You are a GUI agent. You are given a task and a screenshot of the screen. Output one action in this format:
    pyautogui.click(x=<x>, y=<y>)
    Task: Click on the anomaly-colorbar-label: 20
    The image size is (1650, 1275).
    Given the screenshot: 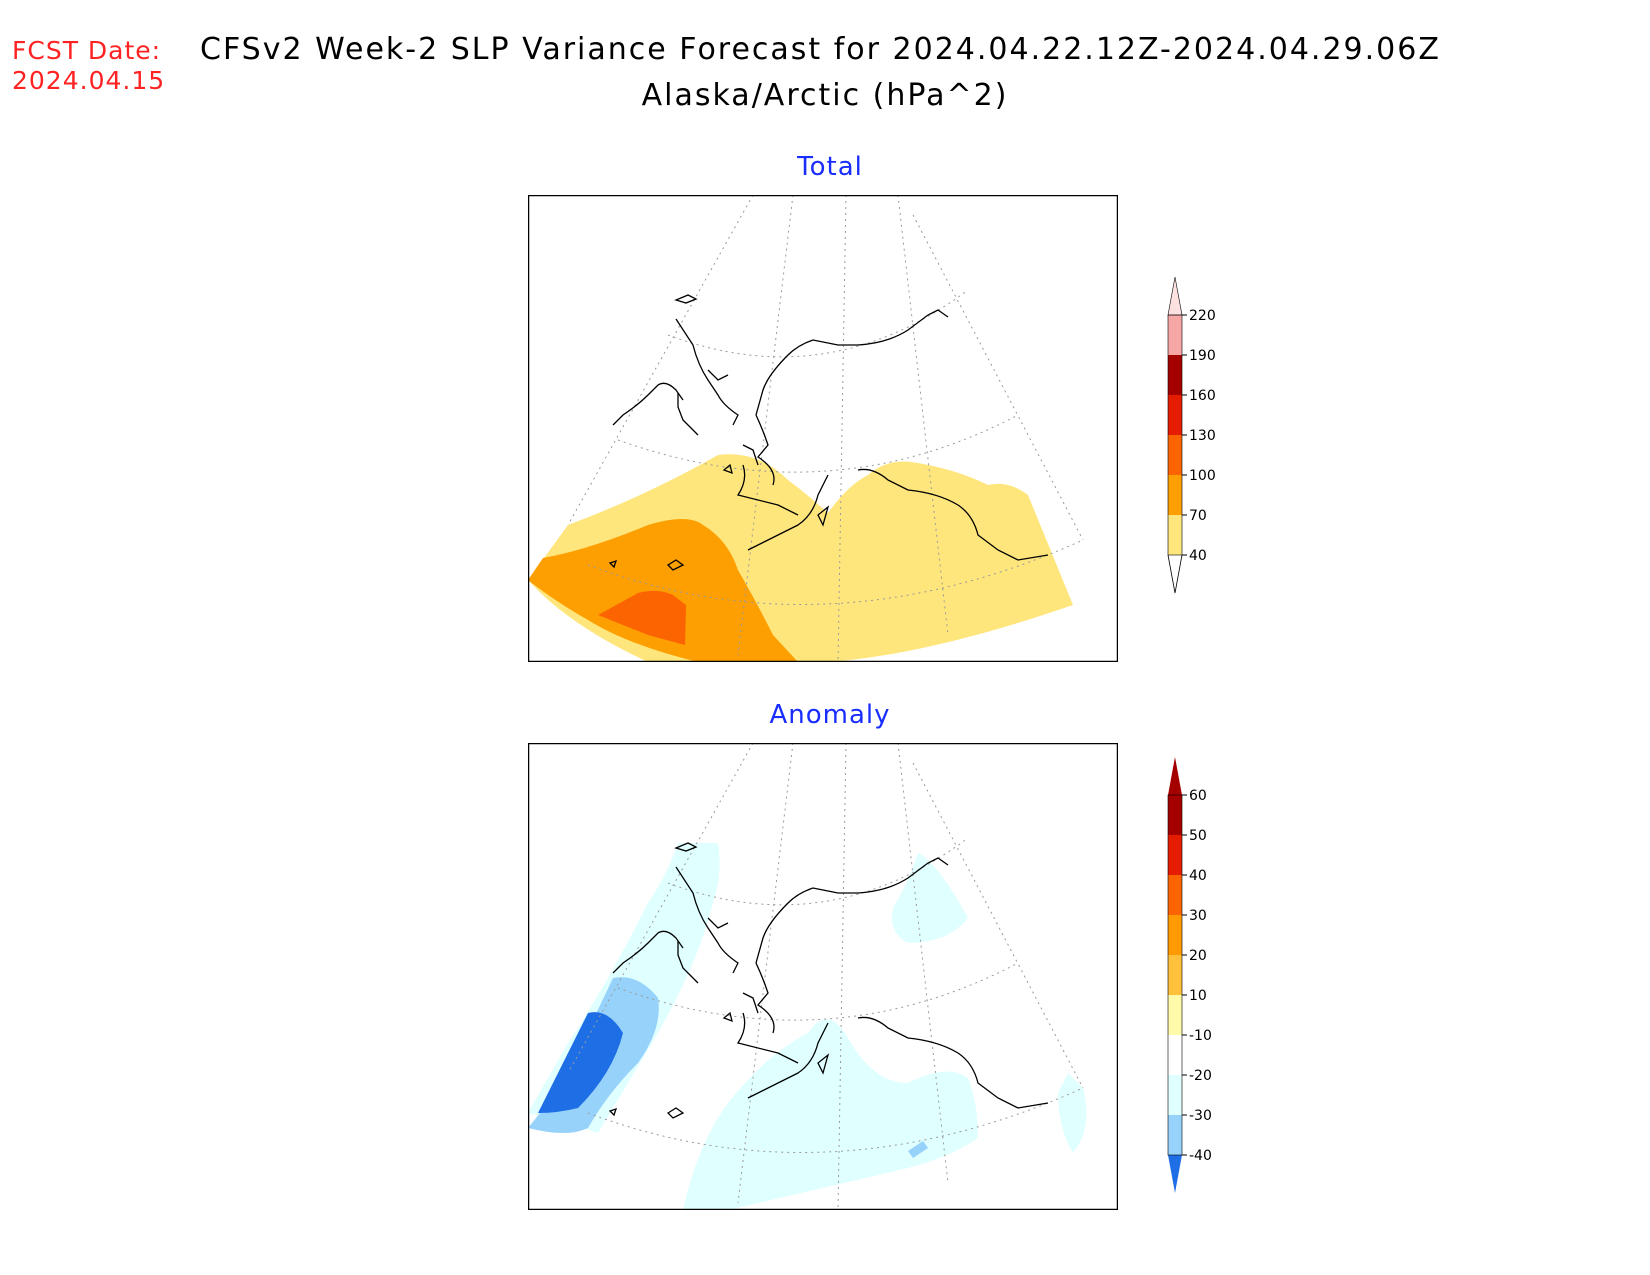 What is the action you would take?
    pyautogui.click(x=1198, y=956)
    